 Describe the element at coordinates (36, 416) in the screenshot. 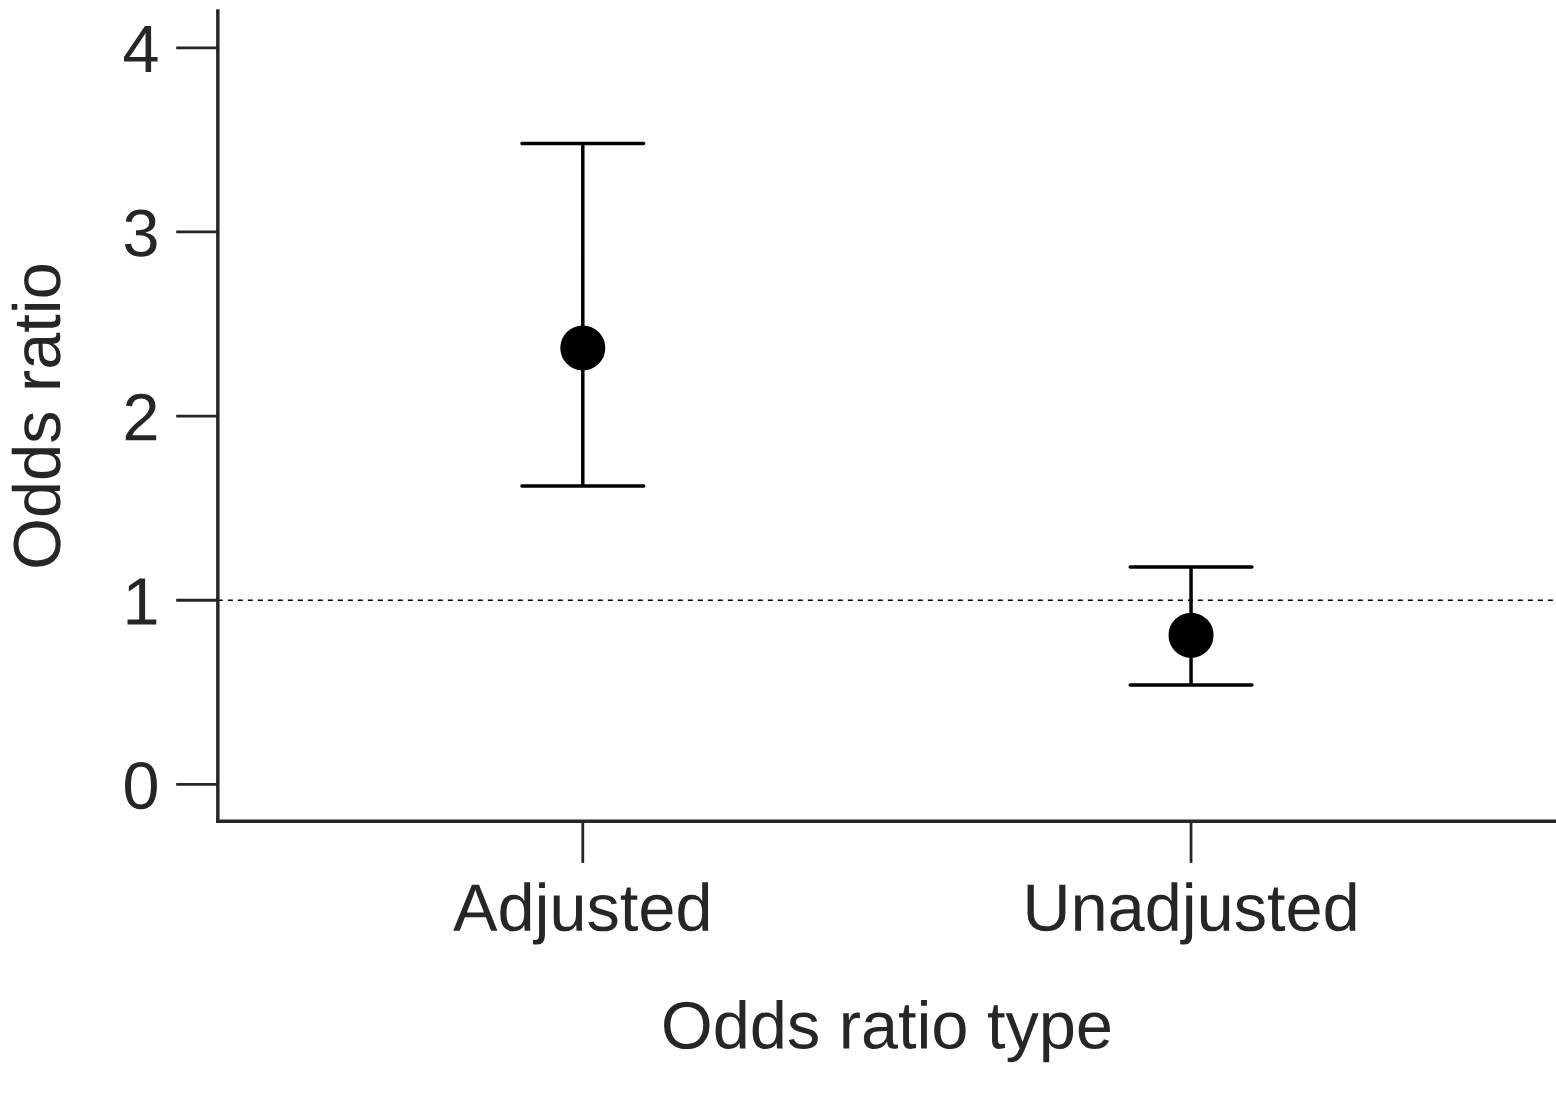

I see `y-axis-title: Odds ratio` at that location.